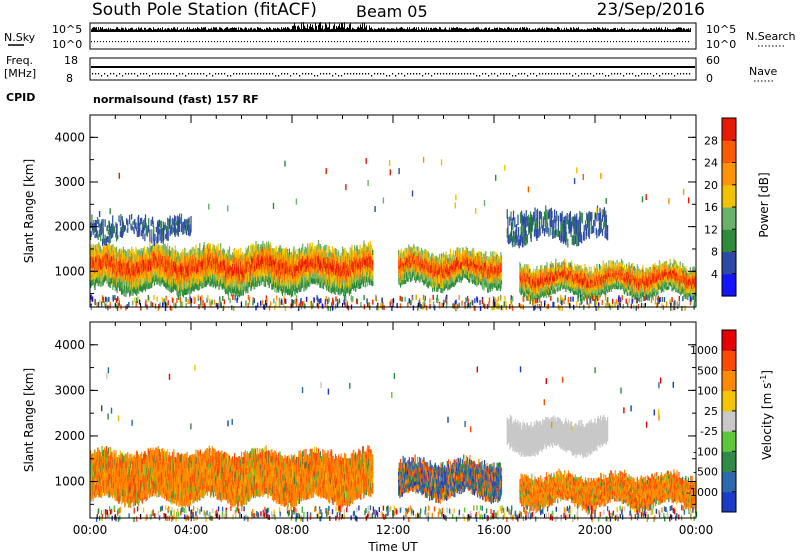  Describe the element at coordinates (390, 69) in the screenshot. I see `freq-nave-panel: Freq. [MHz] 18 8 60 0 Nave` at that location.